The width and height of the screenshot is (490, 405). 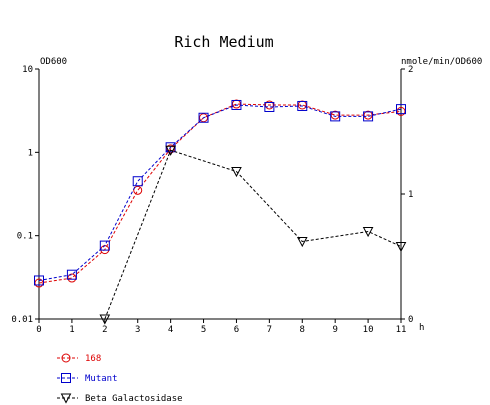 I want to click on x-tick-label: 6, so click(x=236, y=330).